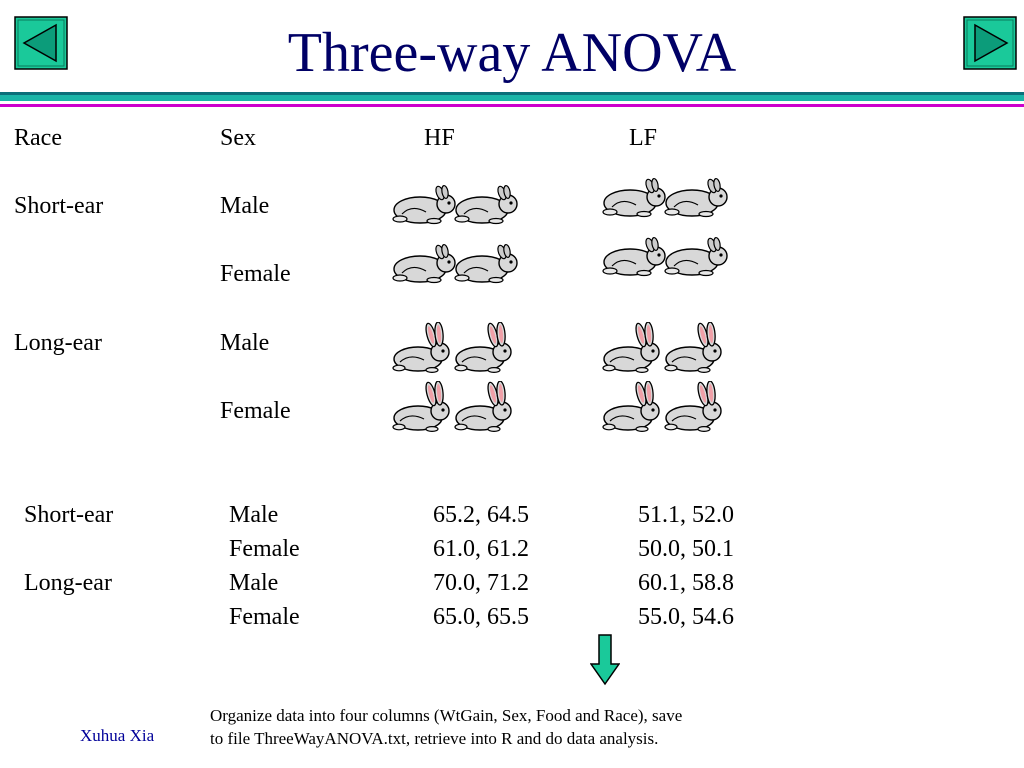 This screenshot has height=768, width=1024. I want to click on design-sex-male-2: Male, so click(245, 343).